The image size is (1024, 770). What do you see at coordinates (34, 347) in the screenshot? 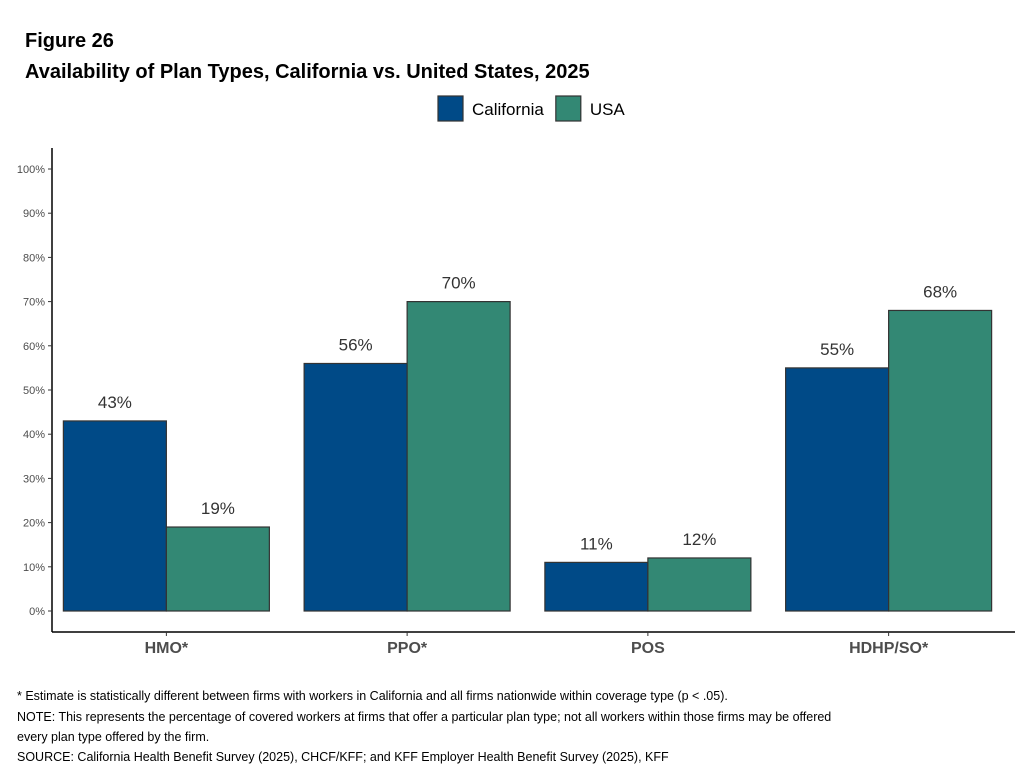
I see `y-tick-label: 60%` at bounding box center [34, 347].